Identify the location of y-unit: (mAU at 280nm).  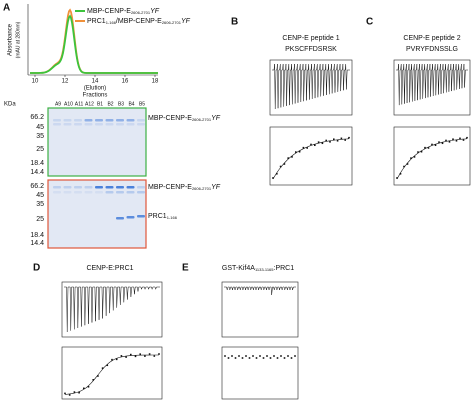
(18, 39).